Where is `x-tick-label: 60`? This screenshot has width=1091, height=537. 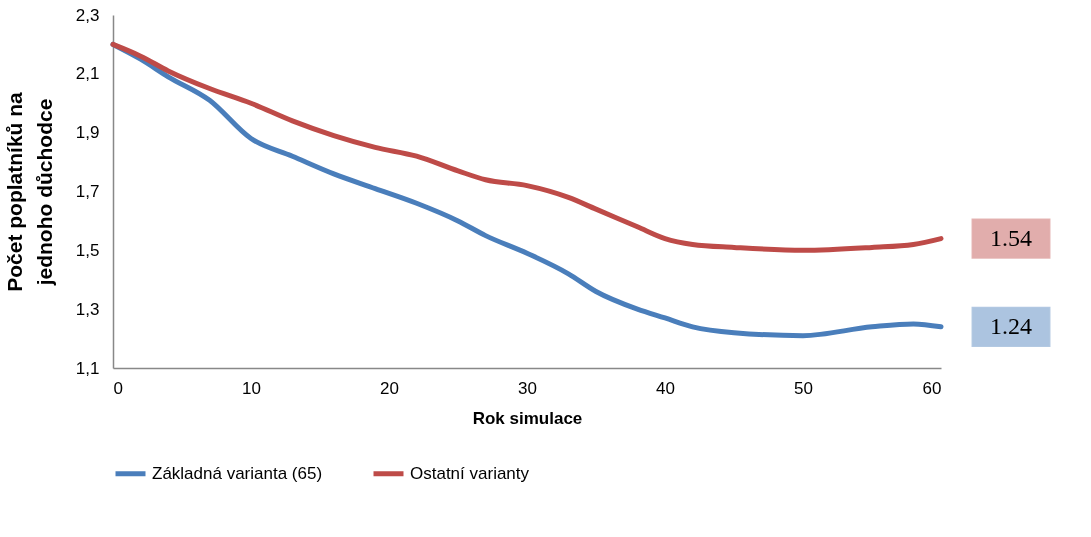 x-tick-label: 60 is located at coordinates (932, 388).